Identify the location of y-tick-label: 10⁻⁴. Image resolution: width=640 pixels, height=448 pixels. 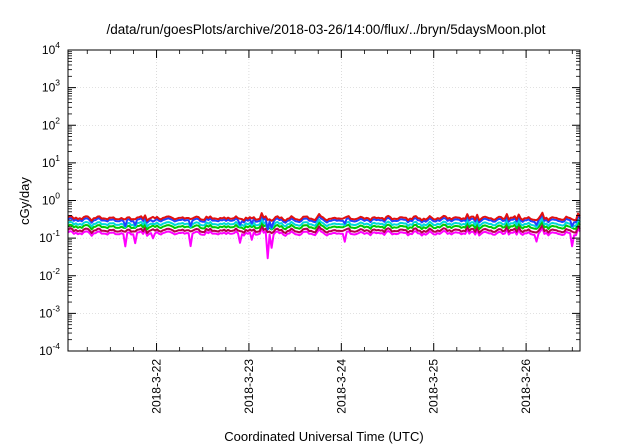
(49, 349).